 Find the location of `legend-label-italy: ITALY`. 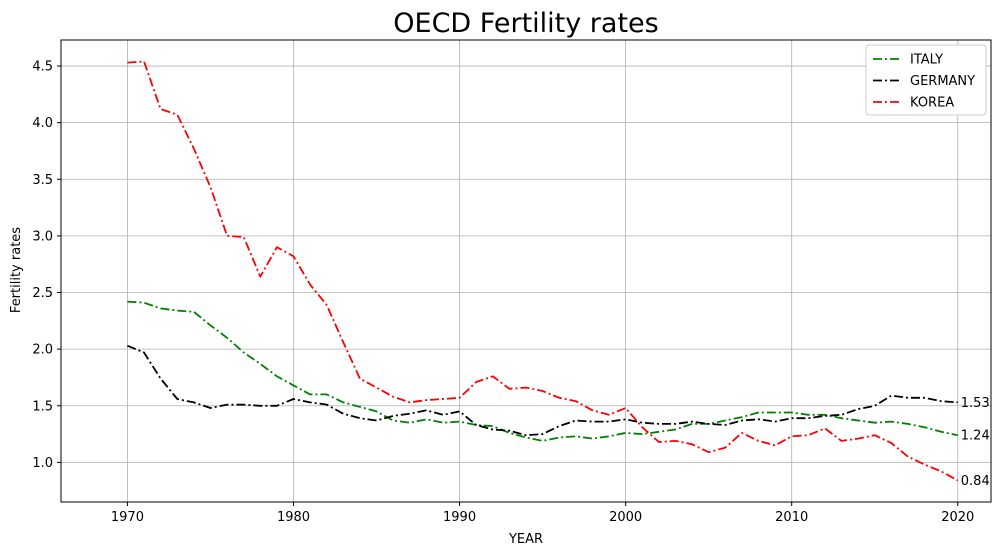

legend-label-italy: ITALY is located at coordinates (926, 60).